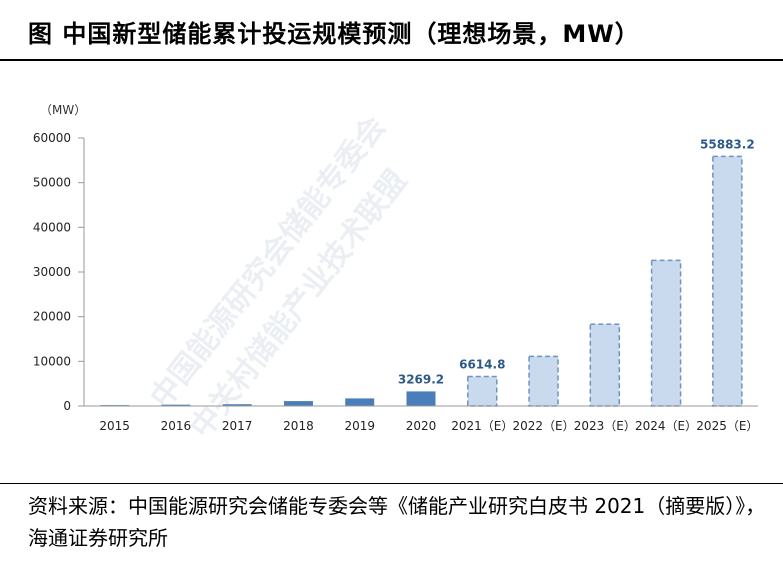  I want to click on chart-title: 图 中国新型储能累计投运规模预测（理想场景，MW）, so click(334, 34).